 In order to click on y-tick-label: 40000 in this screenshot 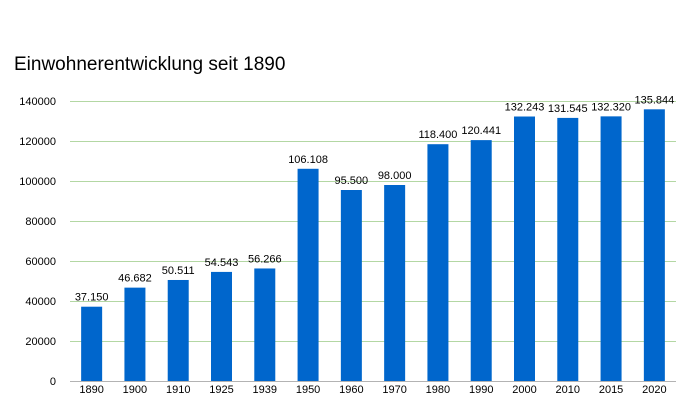, I will do `click(40, 302)`.